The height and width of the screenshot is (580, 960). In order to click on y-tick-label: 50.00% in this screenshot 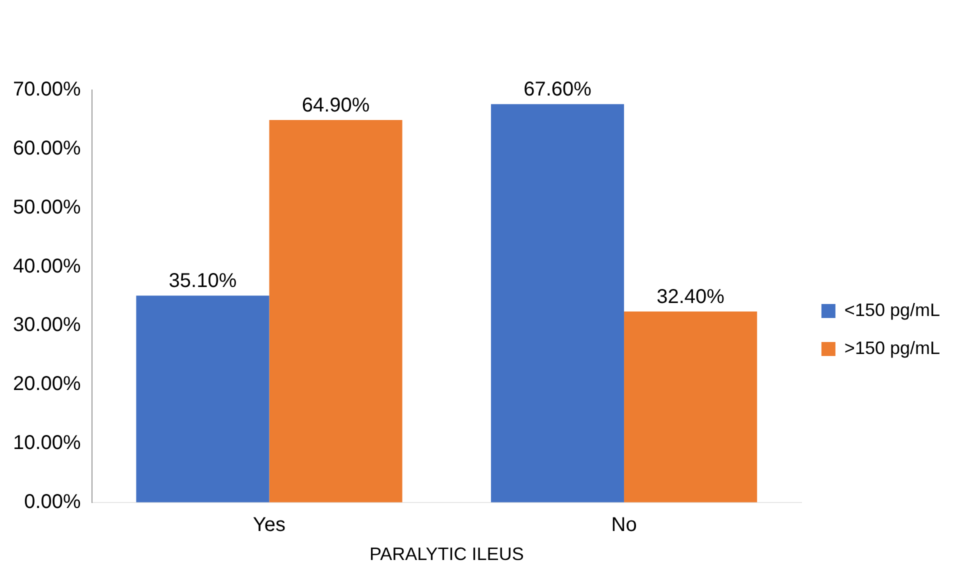, I will do `click(47, 207)`.